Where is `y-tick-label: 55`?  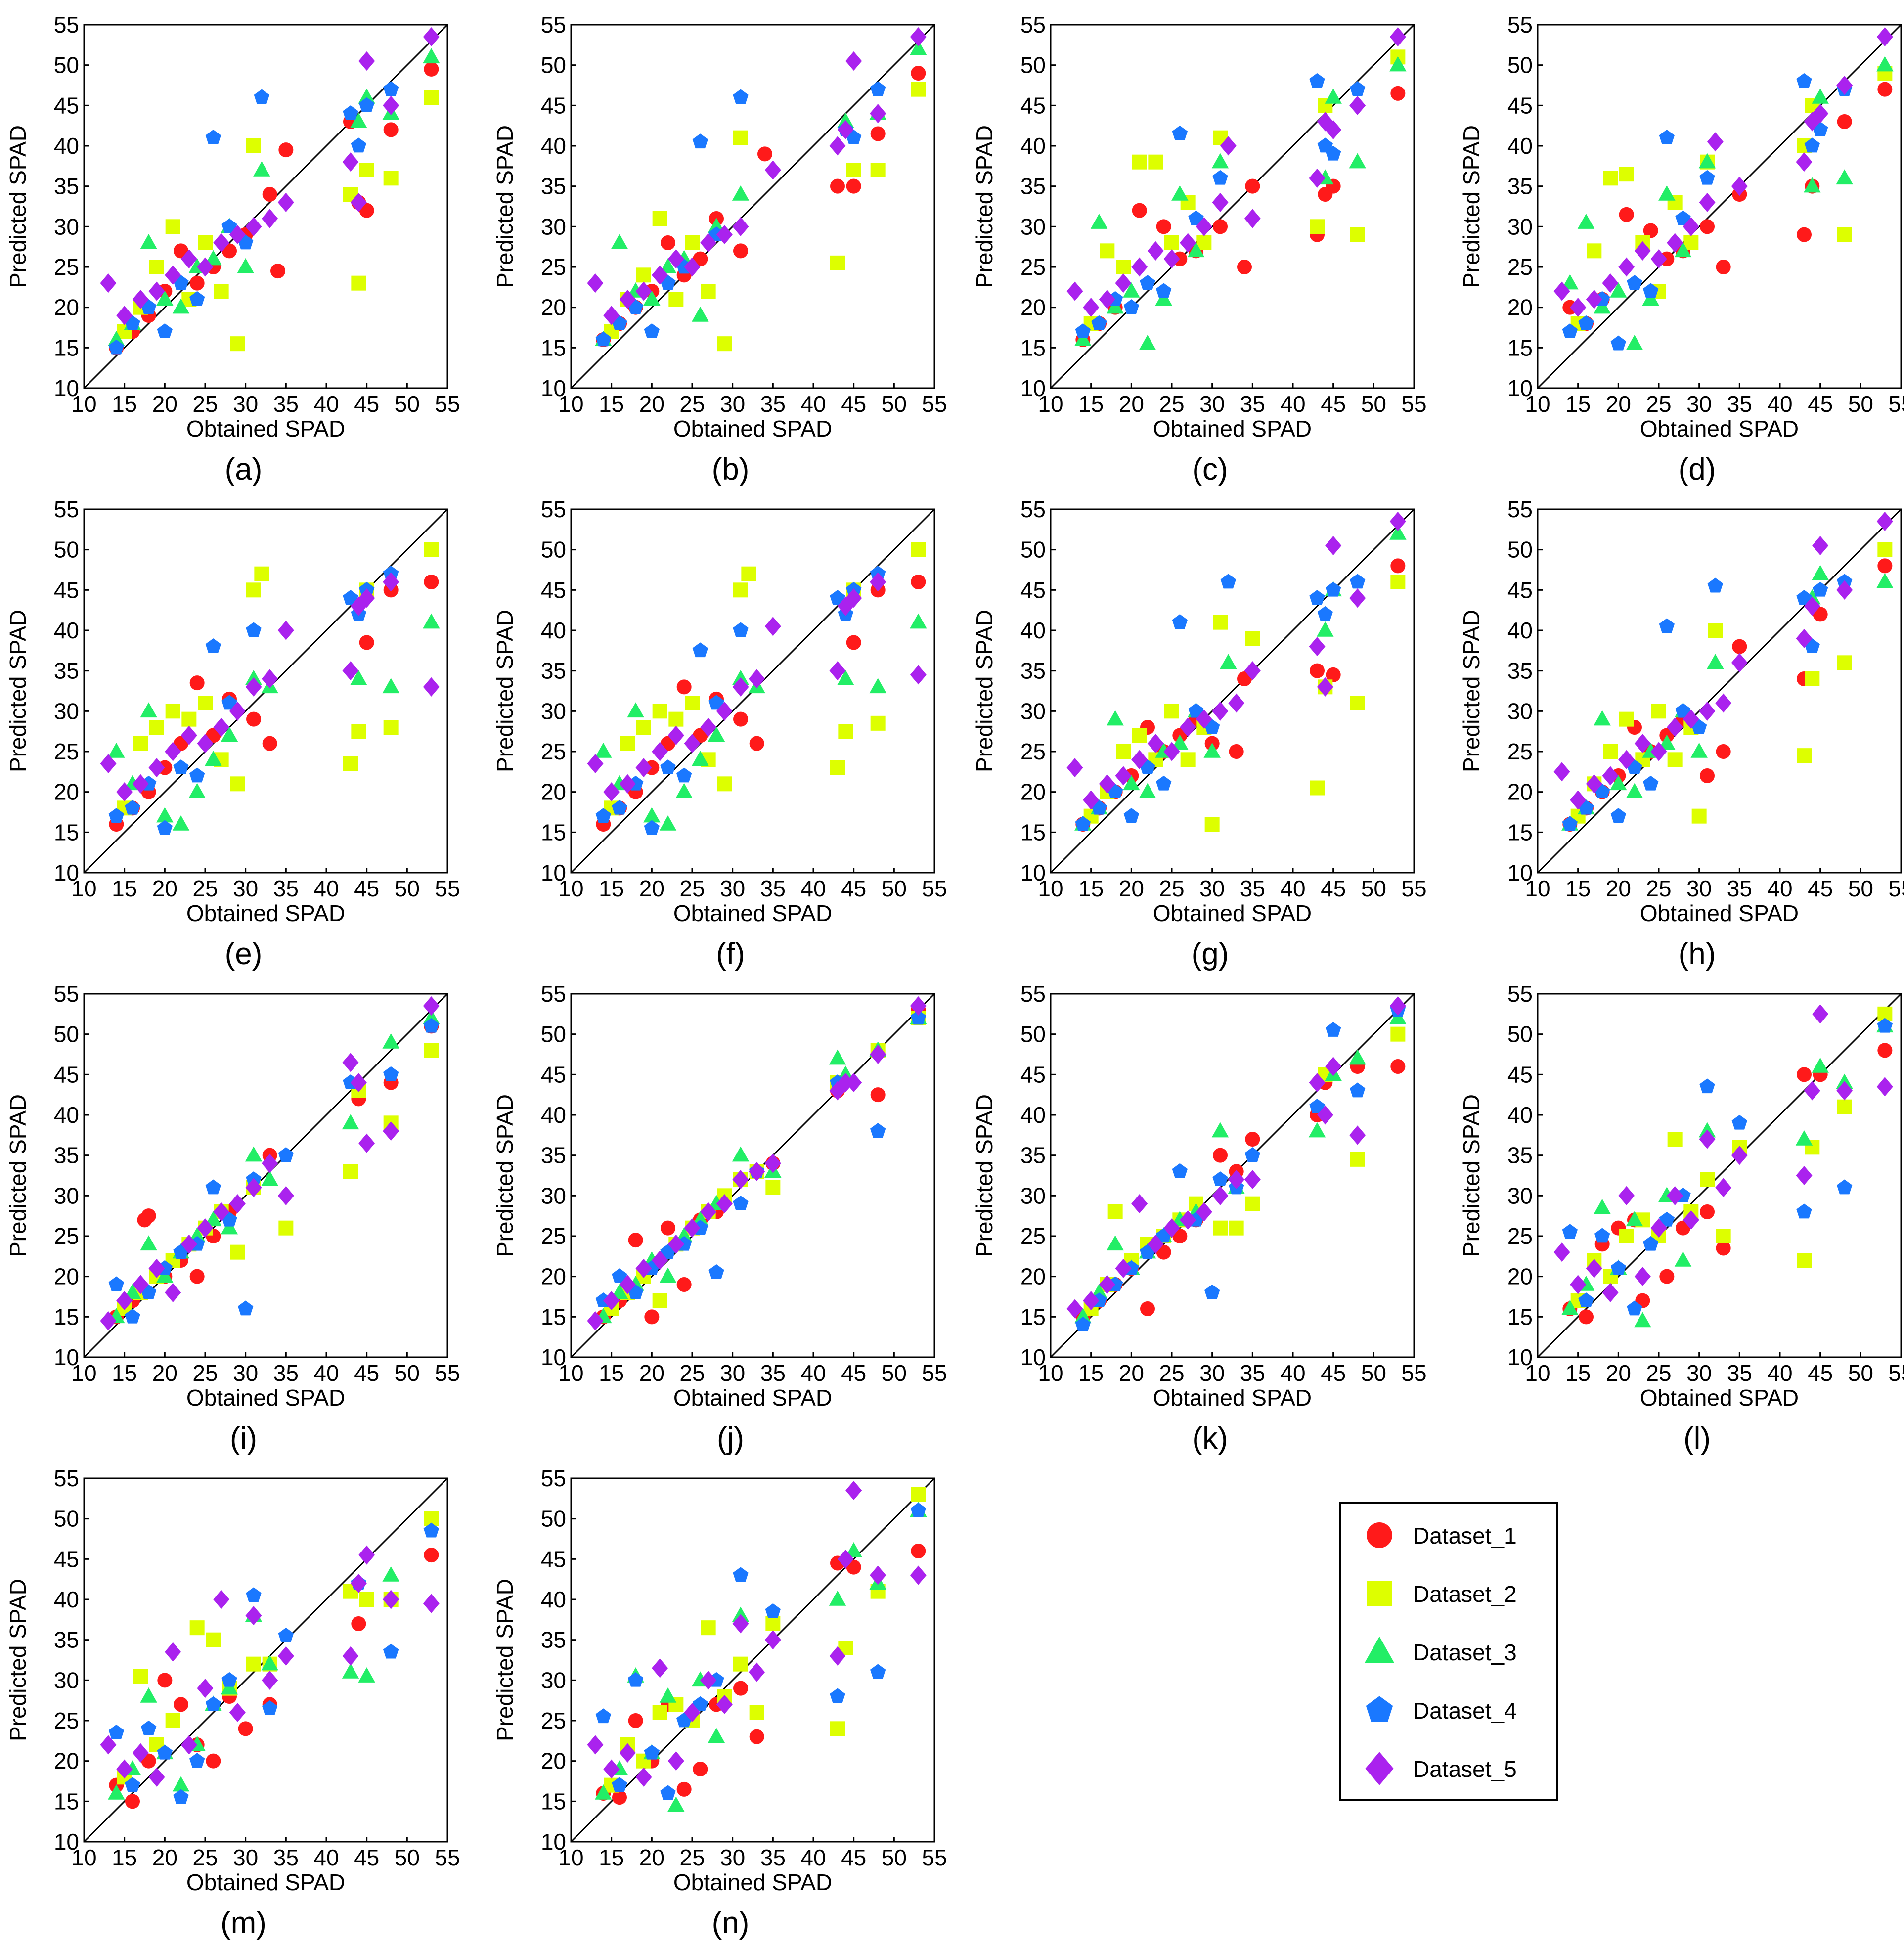
y-tick-label: 55 is located at coordinates (553, 25).